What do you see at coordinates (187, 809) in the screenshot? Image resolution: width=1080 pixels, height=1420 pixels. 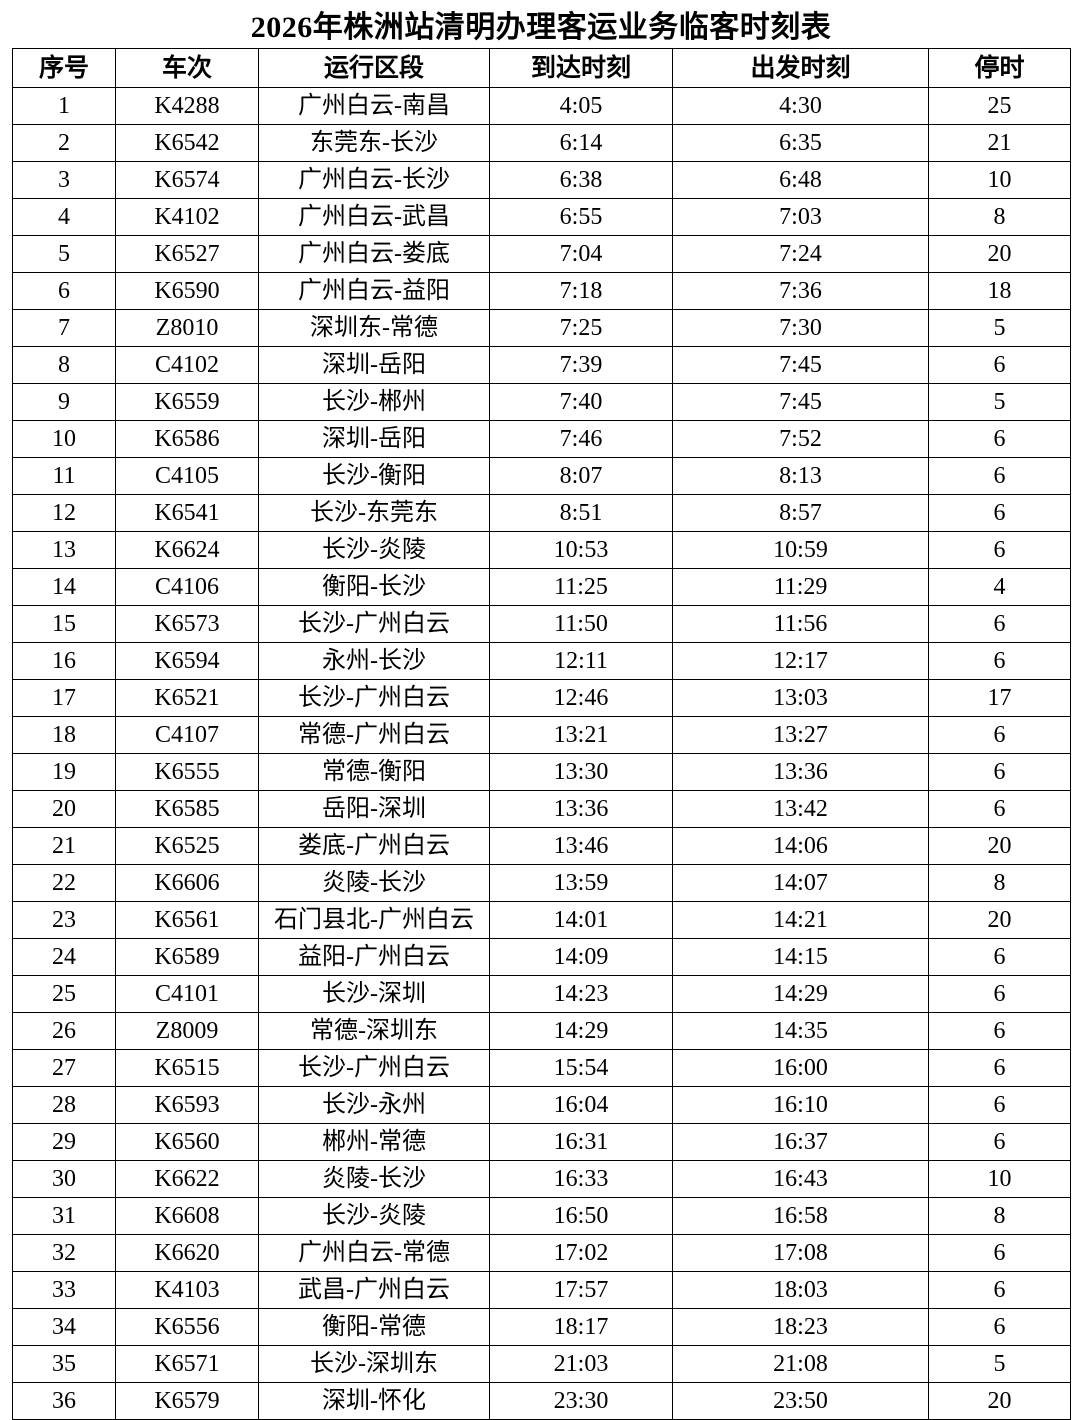 I see `cell-train-number: K6585` at bounding box center [187, 809].